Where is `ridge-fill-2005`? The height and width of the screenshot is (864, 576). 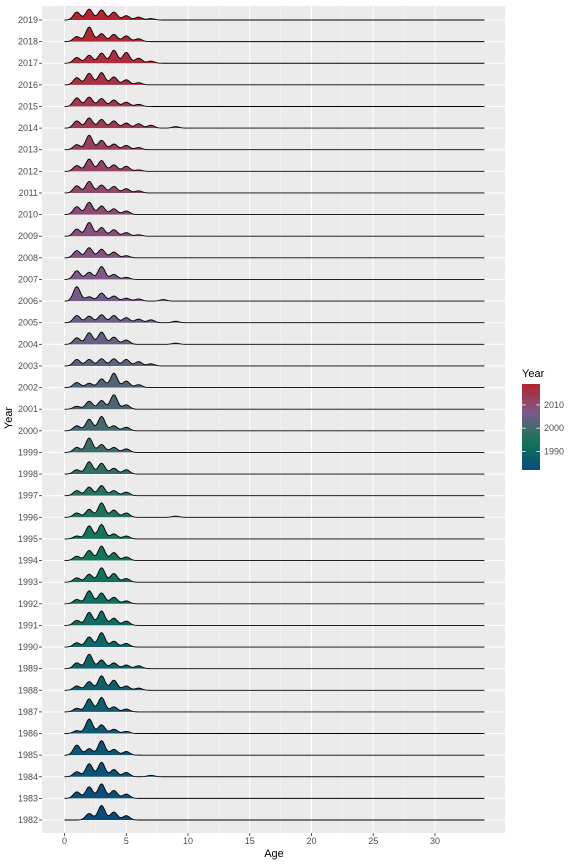
ridge-fill-2005 is located at coordinates (274, 318).